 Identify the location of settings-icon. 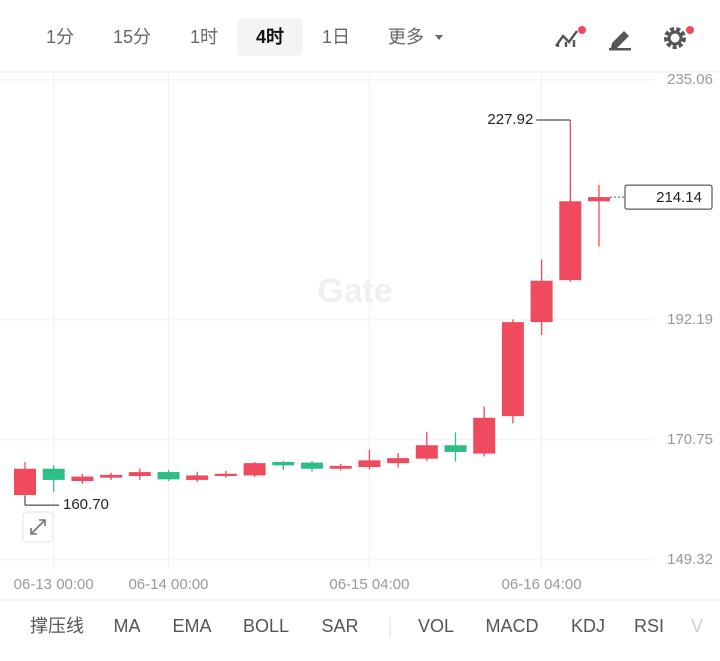
(675, 38).